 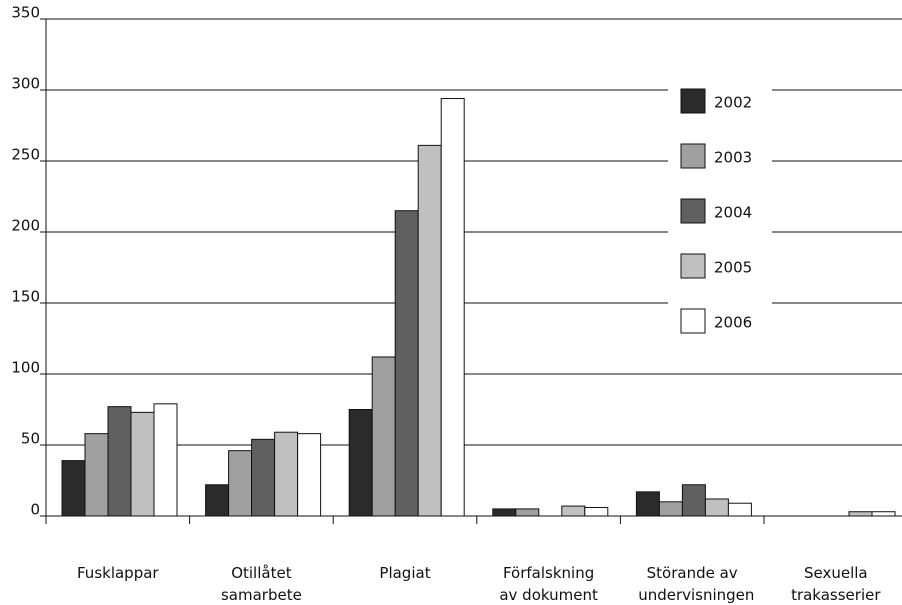 What do you see at coordinates (118, 573) in the screenshot?
I see `x-tick-label: Fusklappar` at bounding box center [118, 573].